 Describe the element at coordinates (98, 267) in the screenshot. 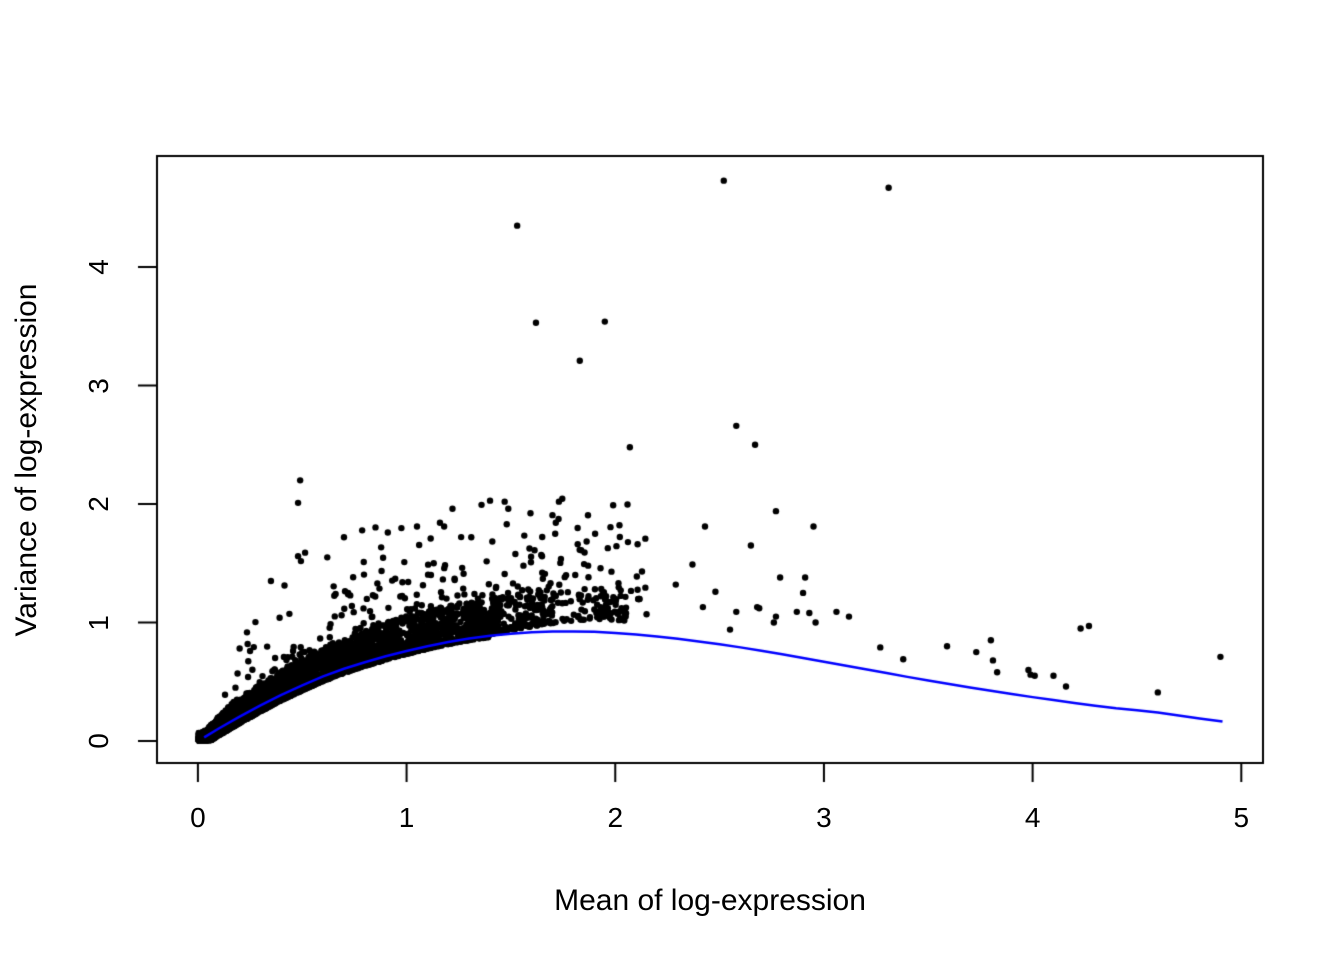

I see `y-tick-label: 4` at that location.